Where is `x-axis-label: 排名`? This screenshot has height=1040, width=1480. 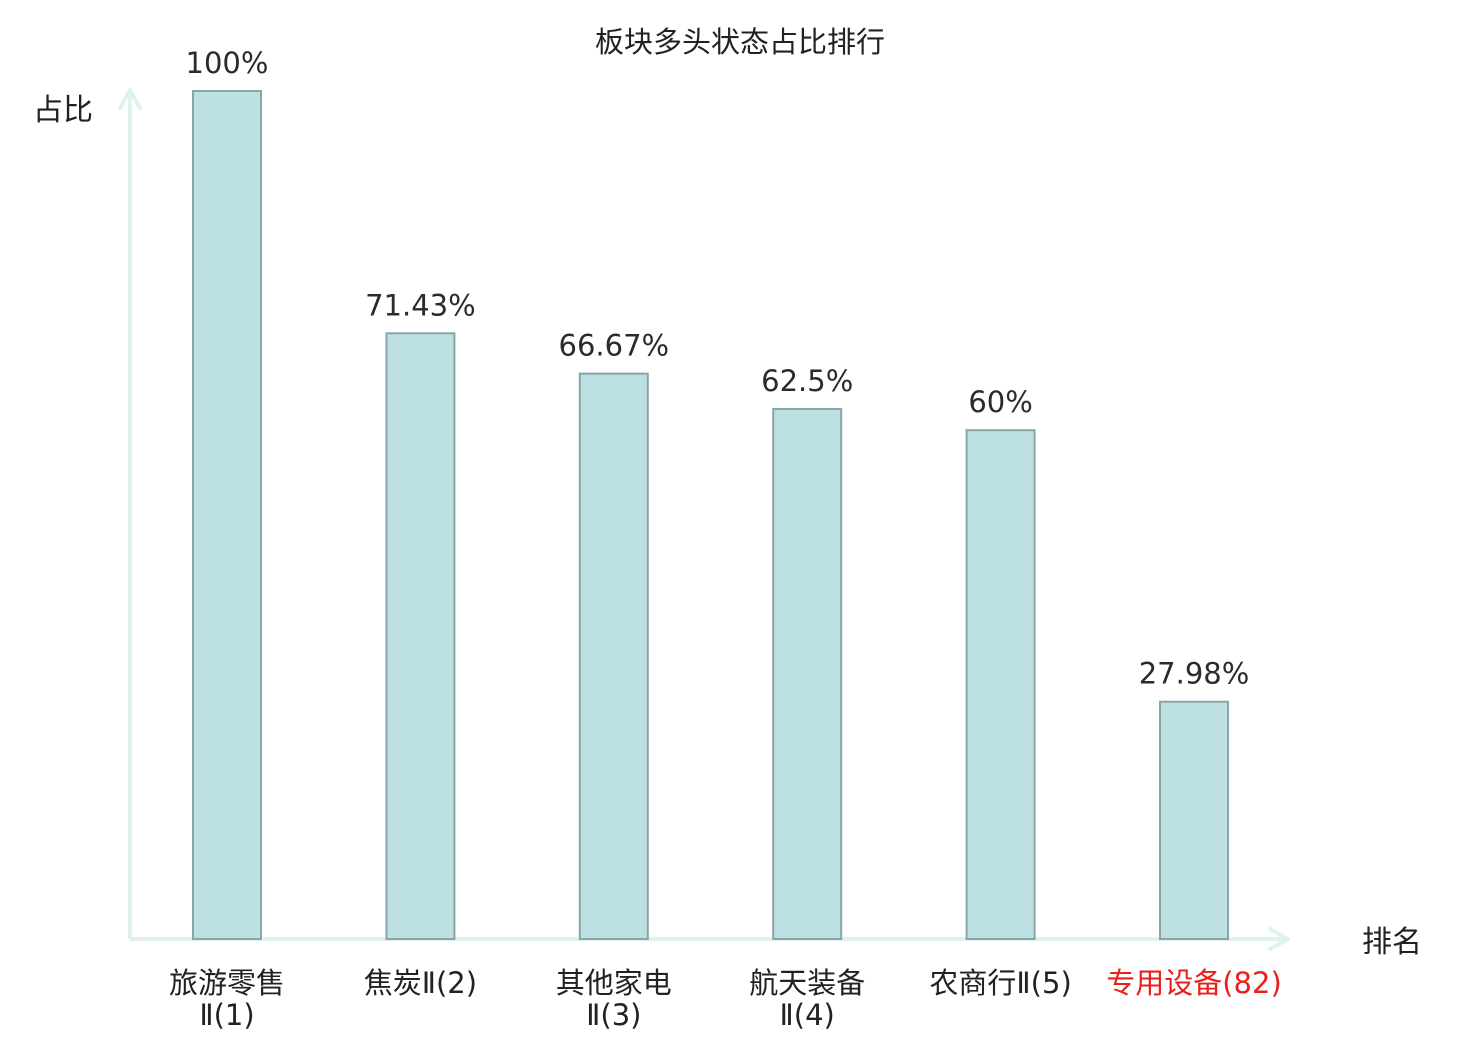 x-axis-label: 排名 is located at coordinates (1392, 942).